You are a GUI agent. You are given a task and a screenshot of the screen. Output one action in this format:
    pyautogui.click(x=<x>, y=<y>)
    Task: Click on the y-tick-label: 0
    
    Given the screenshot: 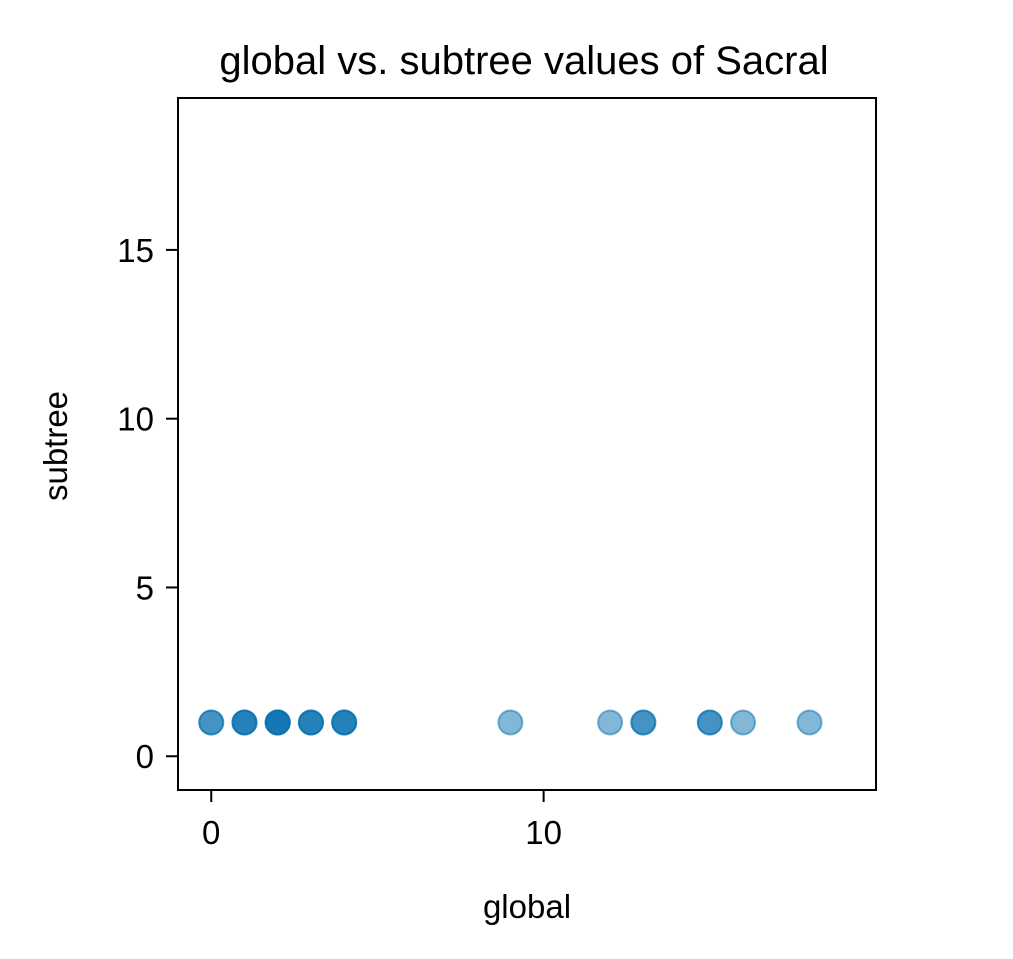 What is the action you would take?
    pyautogui.click(x=145, y=756)
    